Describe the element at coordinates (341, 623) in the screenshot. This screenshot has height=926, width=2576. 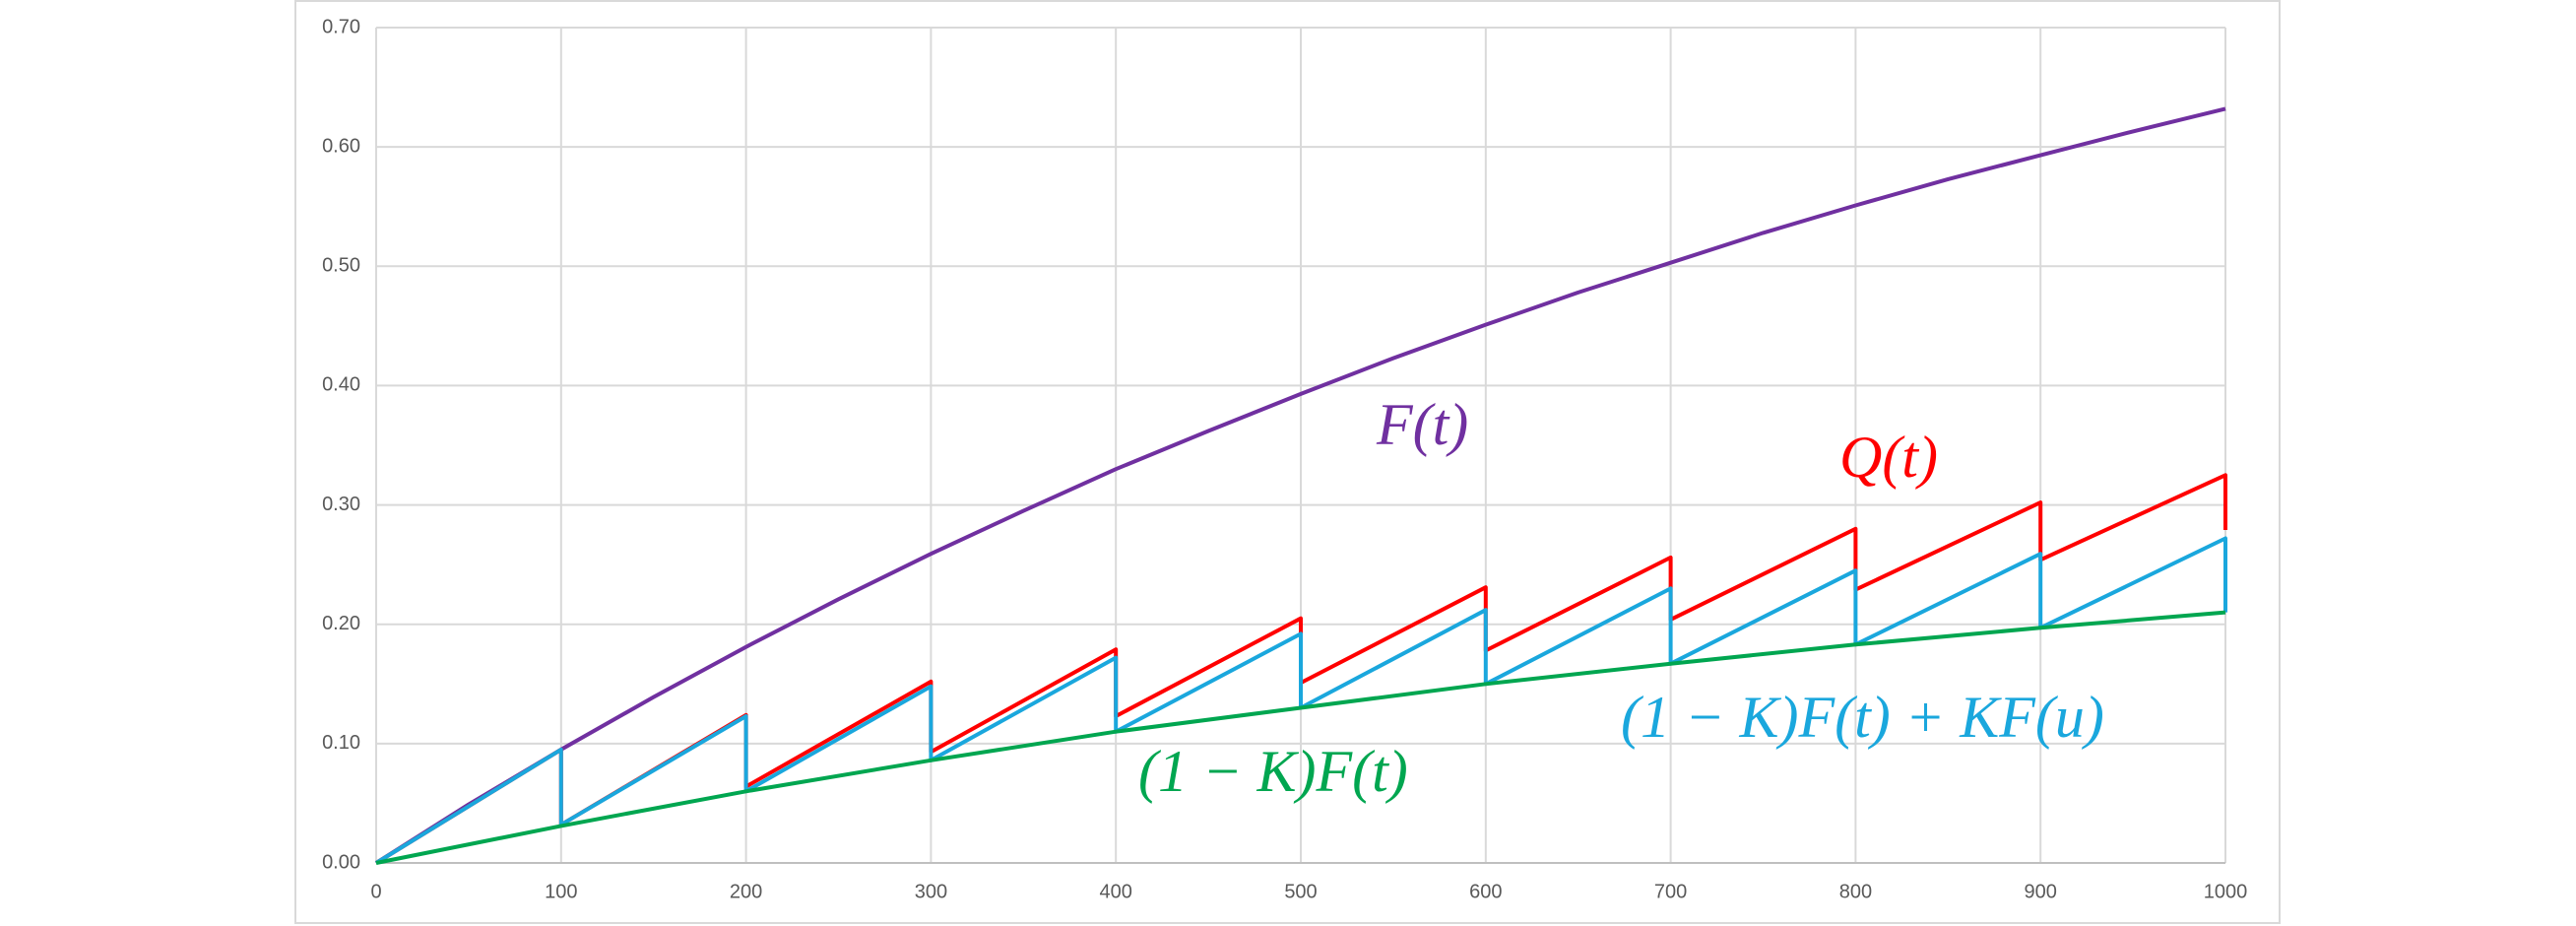
I see `y-tick-label: 0.20` at that location.